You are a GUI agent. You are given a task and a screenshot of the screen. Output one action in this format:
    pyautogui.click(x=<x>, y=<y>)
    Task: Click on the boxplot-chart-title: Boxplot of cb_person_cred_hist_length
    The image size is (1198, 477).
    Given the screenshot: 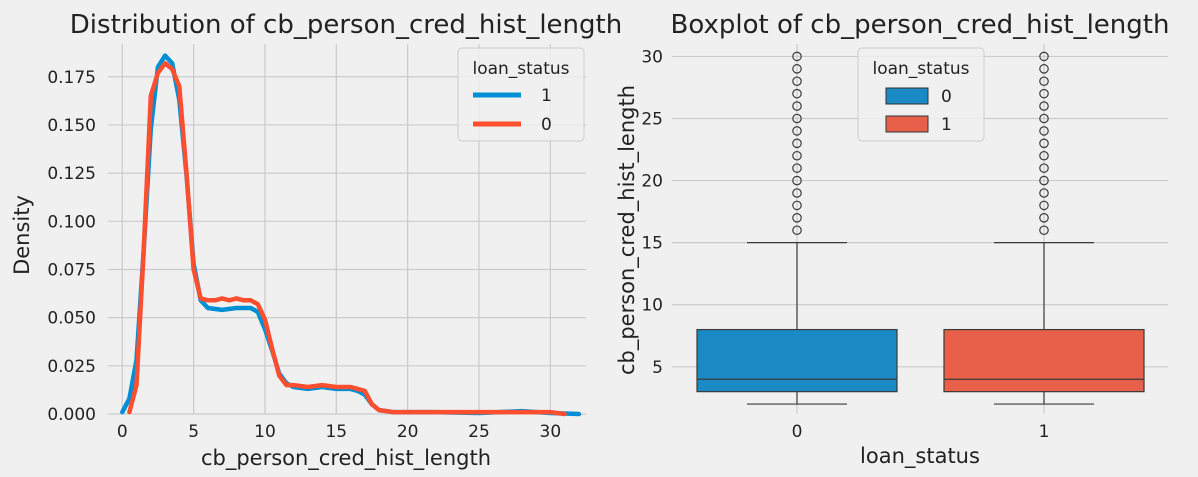 What is the action you would take?
    pyautogui.click(x=920, y=25)
    